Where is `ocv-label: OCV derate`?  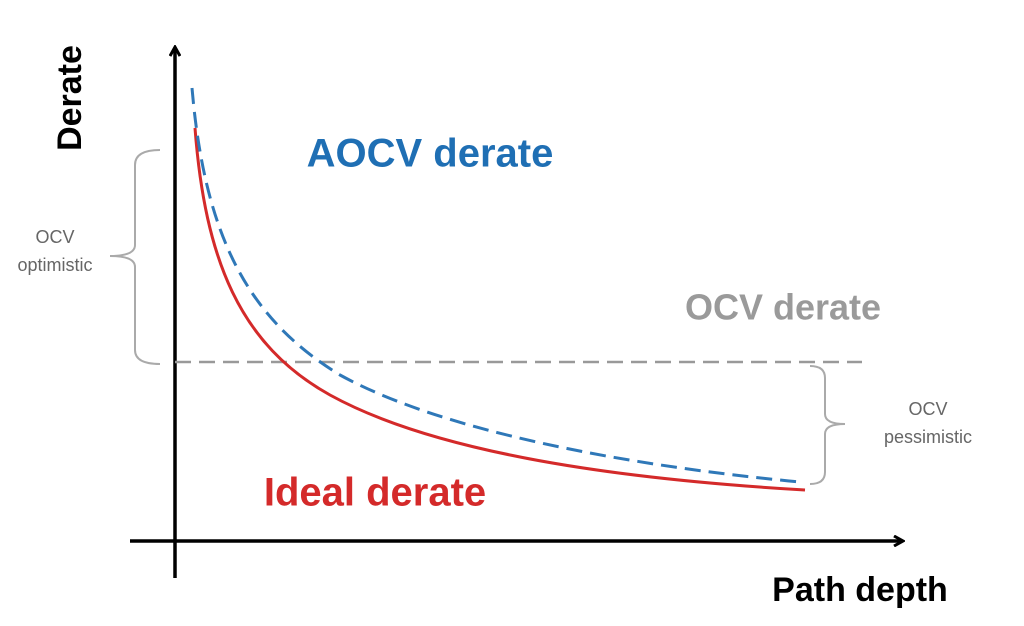
ocv-label: OCV derate is located at coordinates (783, 307).